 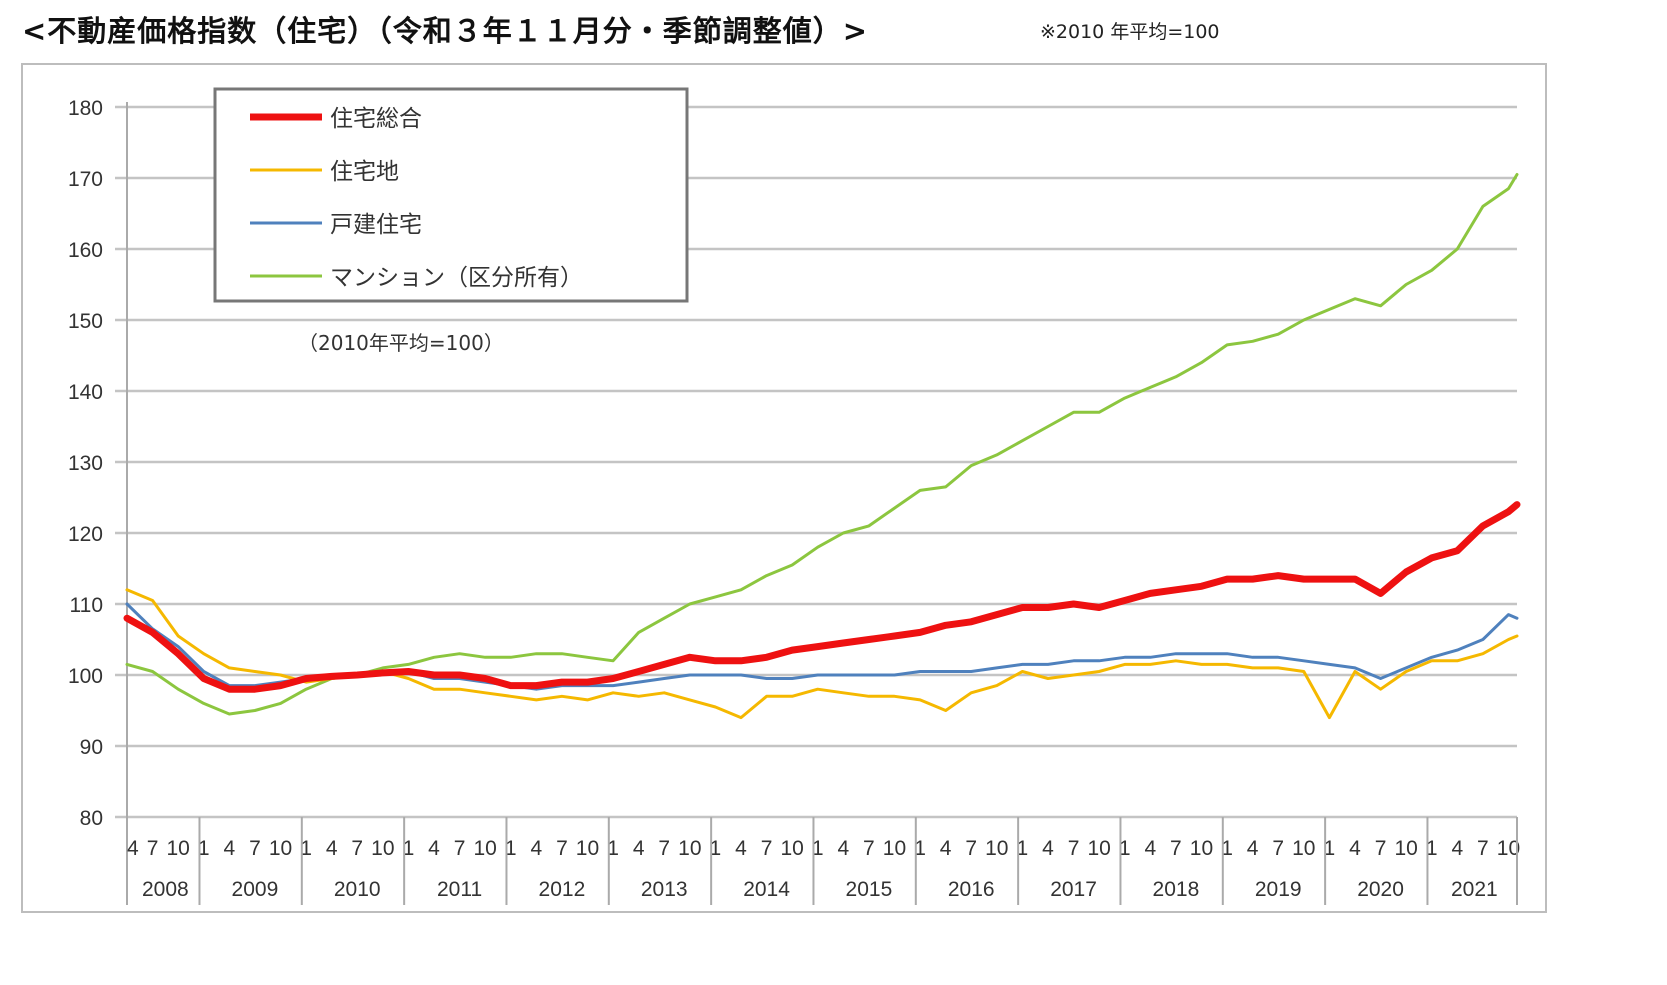 I want to click on x-year-label: 2011, so click(x=459, y=889).